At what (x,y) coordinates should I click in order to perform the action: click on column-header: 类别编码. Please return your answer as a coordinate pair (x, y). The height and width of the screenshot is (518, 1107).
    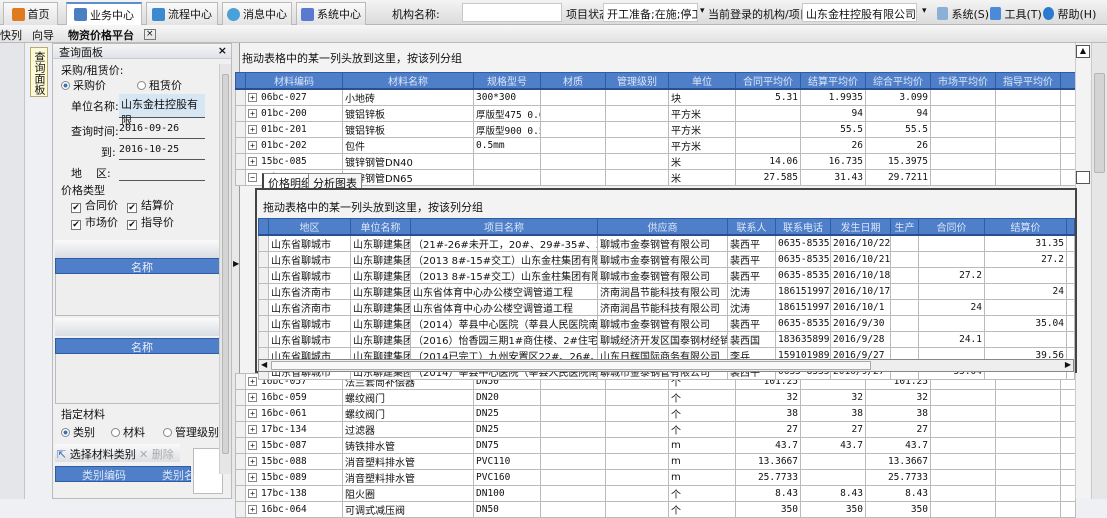
    Looking at the image, I should click on (104, 475).